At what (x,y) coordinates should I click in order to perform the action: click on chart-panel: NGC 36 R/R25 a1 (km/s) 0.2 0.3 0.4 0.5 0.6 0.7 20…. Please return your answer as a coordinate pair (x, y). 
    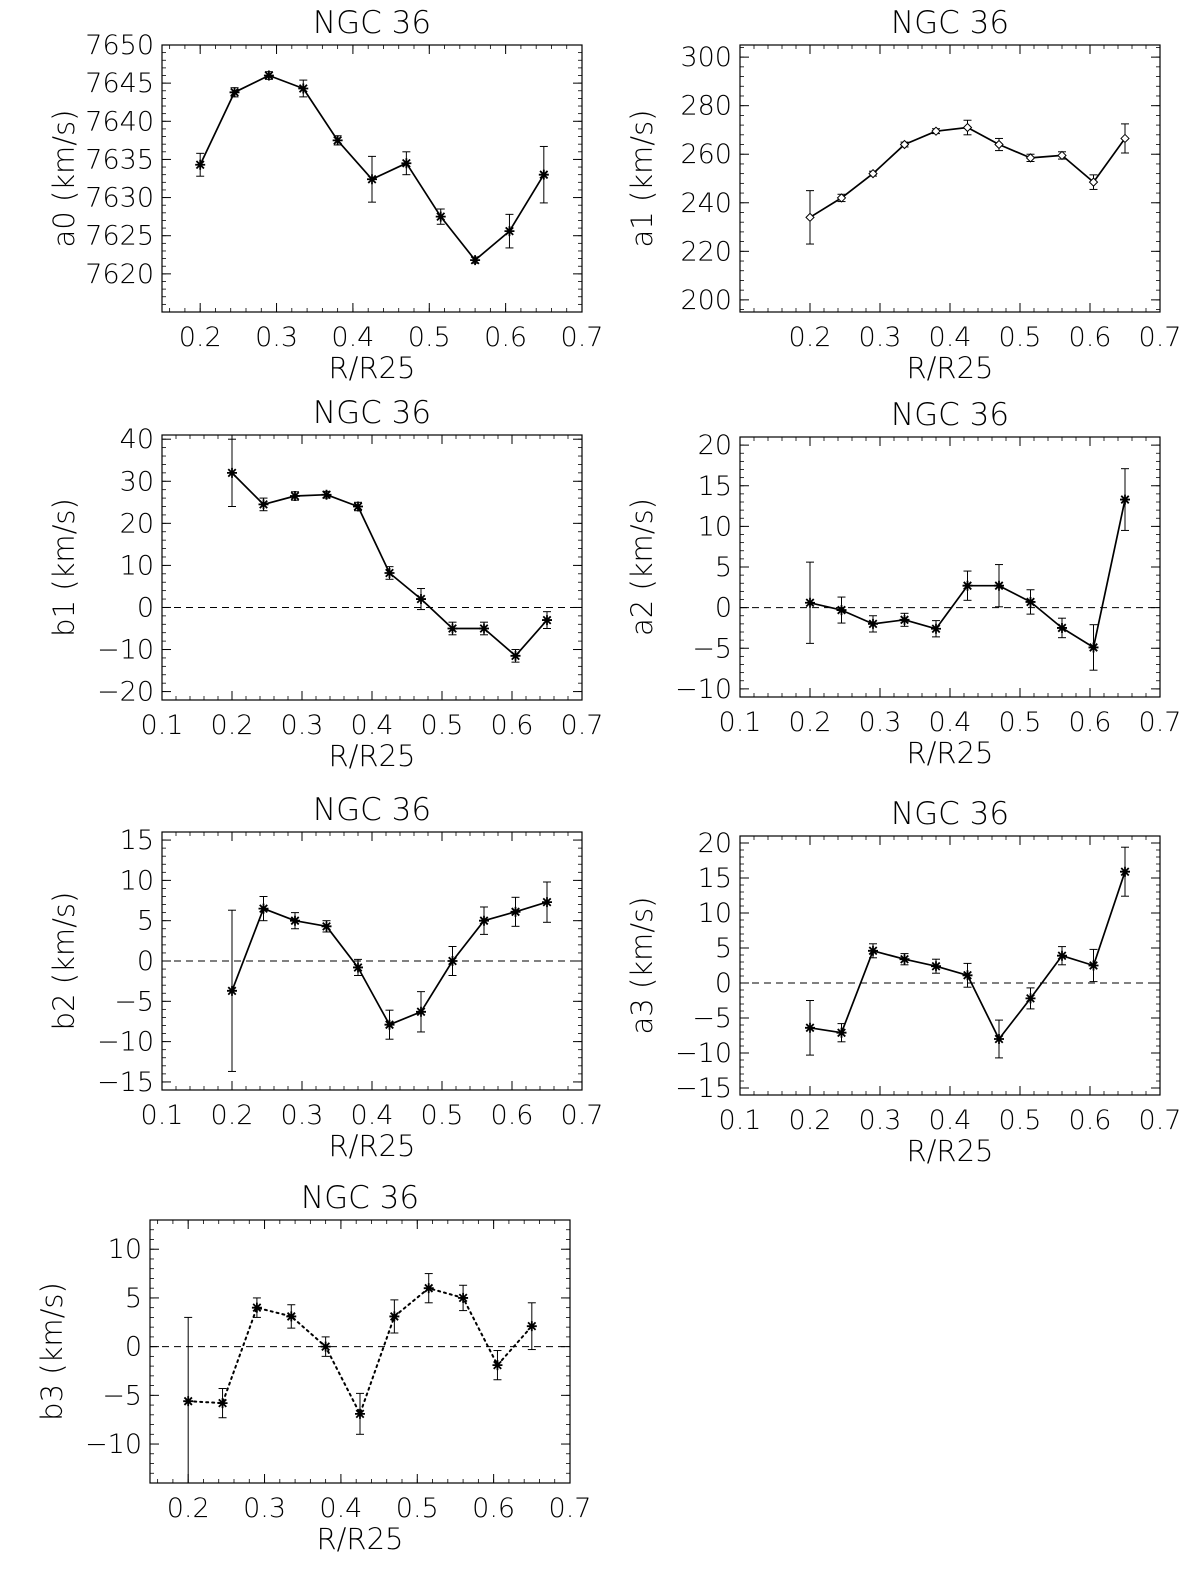
    Looking at the image, I should click on (903, 195).